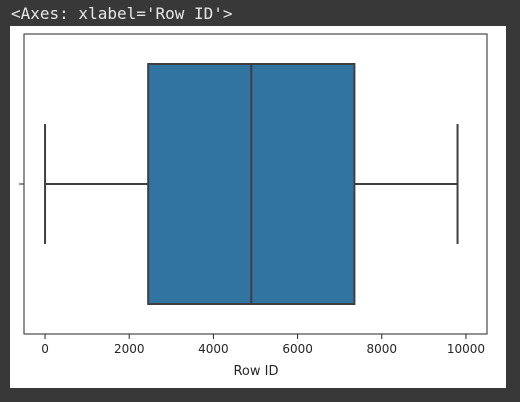 The height and width of the screenshot is (402, 520). Describe the element at coordinates (263, 345) in the screenshot. I see `x-axis-ticks: 0 2000 4000 6000 8000 10000` at that location.